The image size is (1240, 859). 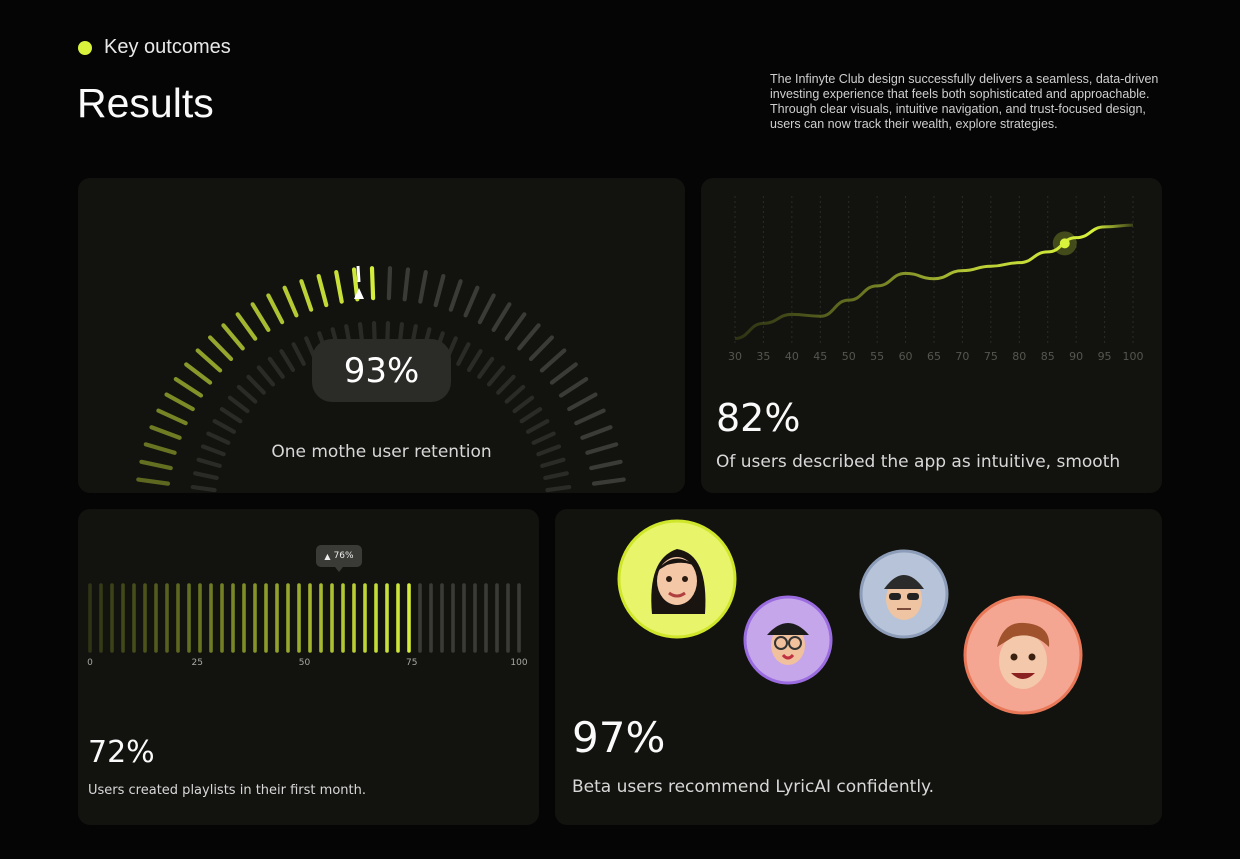 I want to click on eyebrow-label: Key outcomes, so click(x=167, y=47).